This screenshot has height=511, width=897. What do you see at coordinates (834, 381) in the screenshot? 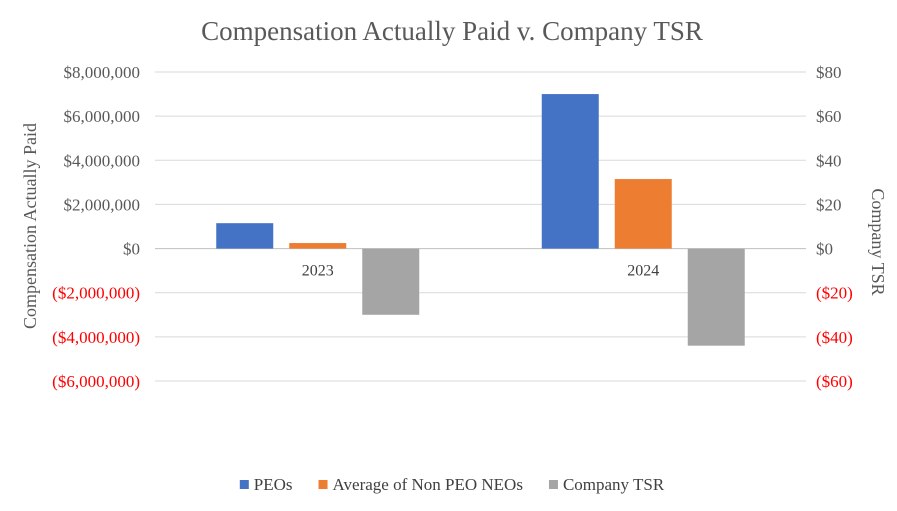
I see `y2-tick-label: ($60)` at bounding box center [834, 381].